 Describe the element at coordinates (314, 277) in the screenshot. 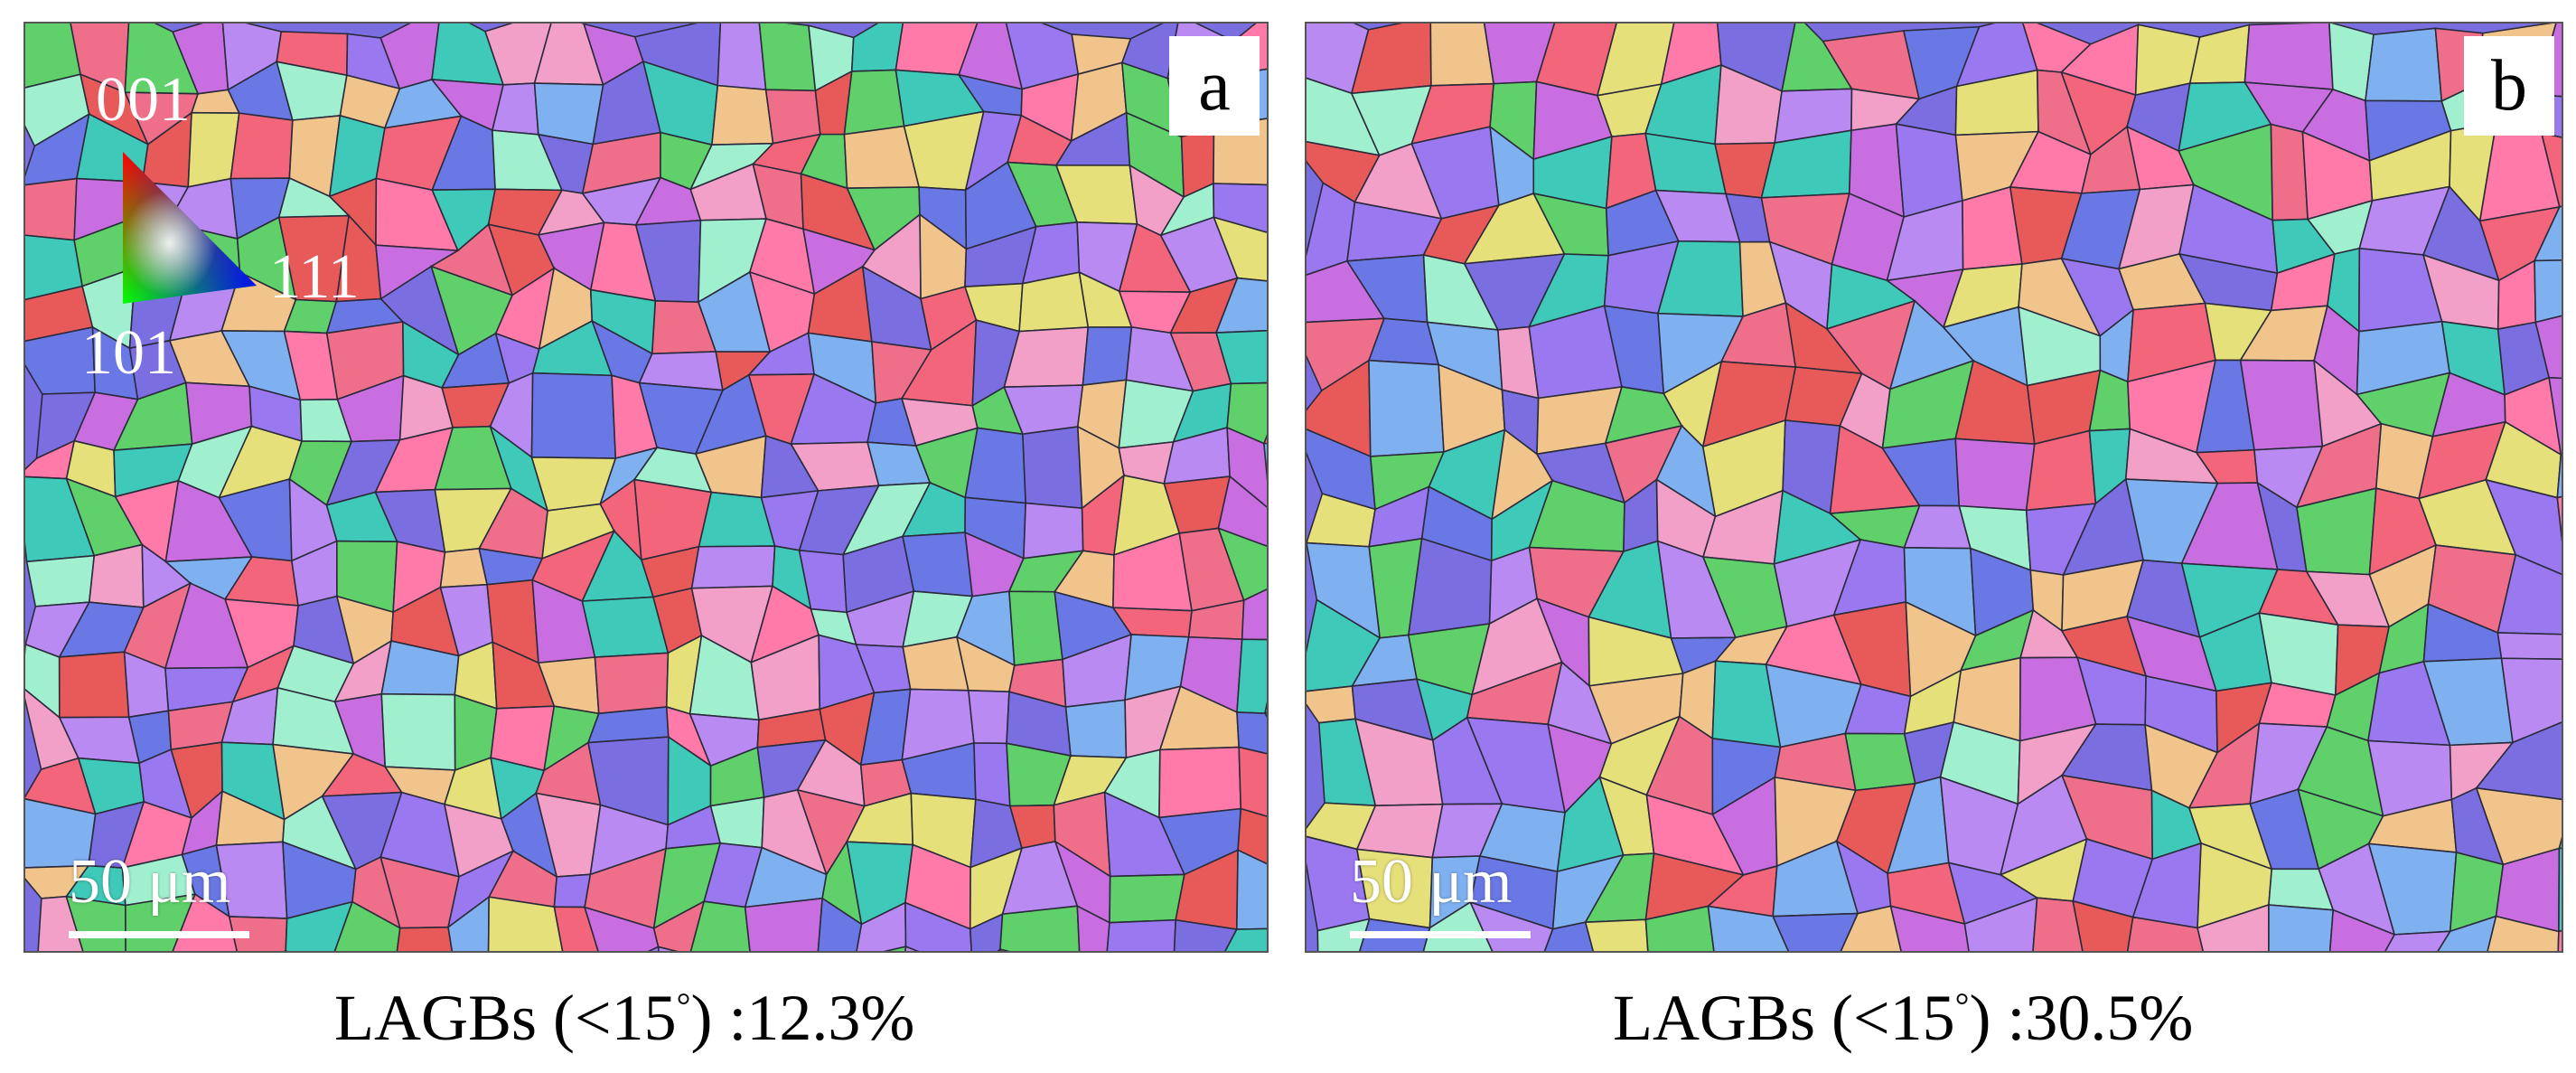

I see `ipf-label-111: 111` at that location.